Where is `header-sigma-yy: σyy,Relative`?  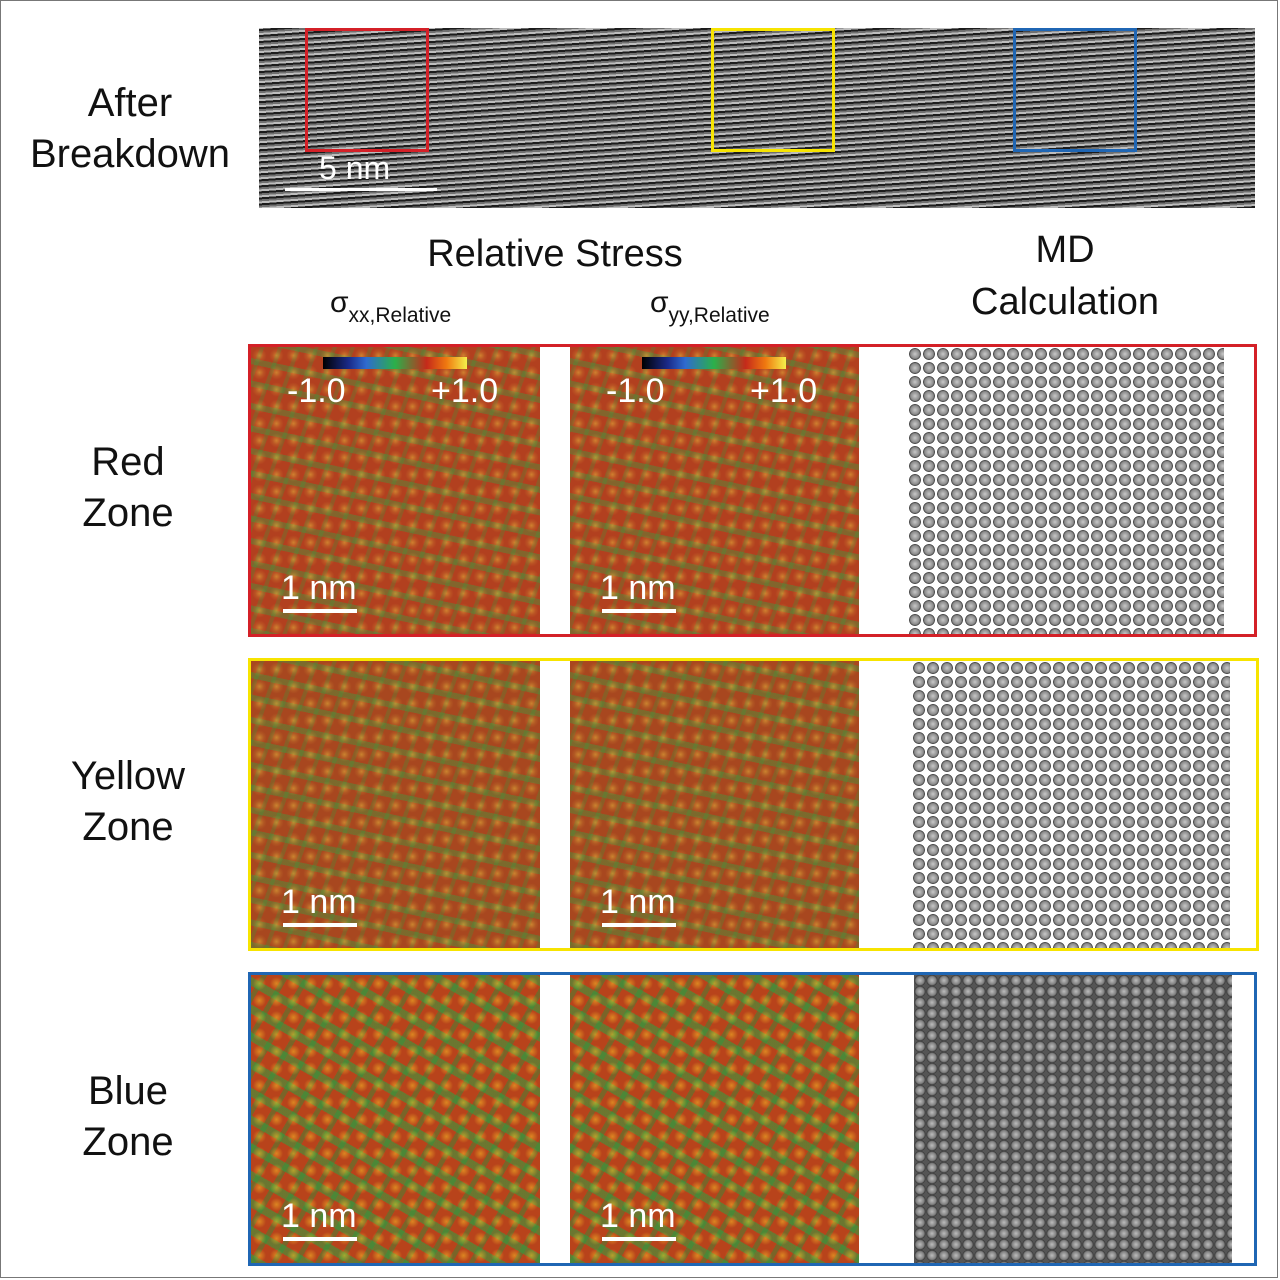 header-sigma-yy: σyy,Relative is located at coordinates (710, 307).